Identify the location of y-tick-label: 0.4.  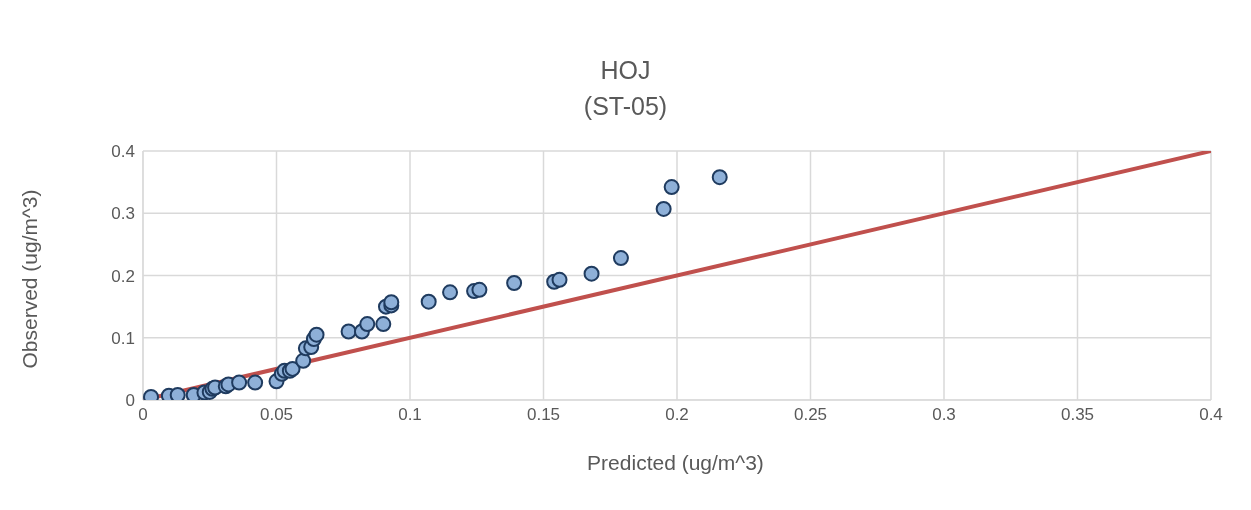
(123, 152).